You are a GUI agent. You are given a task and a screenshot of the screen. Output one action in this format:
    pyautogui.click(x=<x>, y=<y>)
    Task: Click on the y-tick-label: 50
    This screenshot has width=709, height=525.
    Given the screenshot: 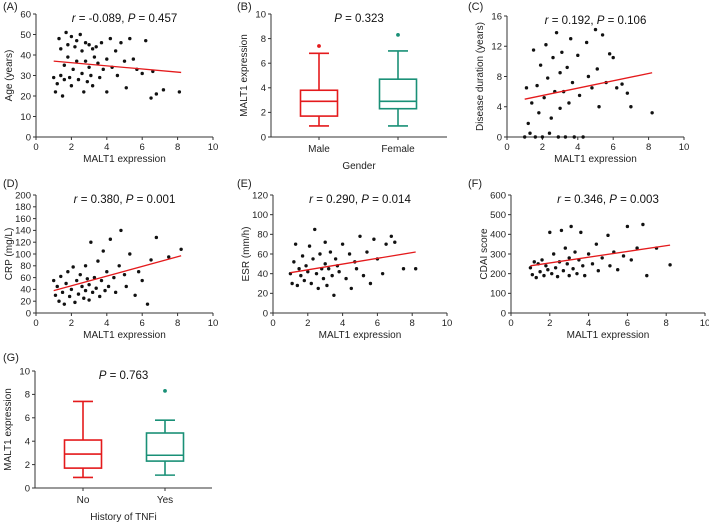 What is the action you would take?
    pyautogui.click(x=25, y=35)
    